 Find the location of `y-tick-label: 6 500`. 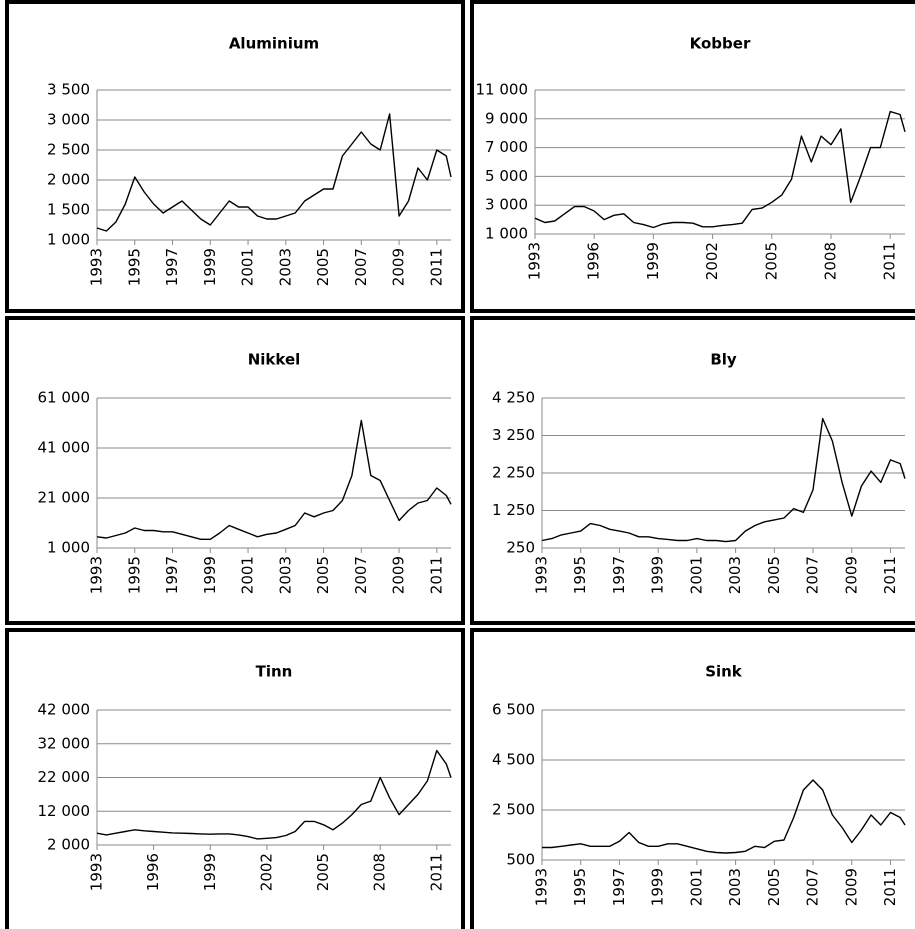

y-tick-label: 6 500 is located at coordinates (513, 710).